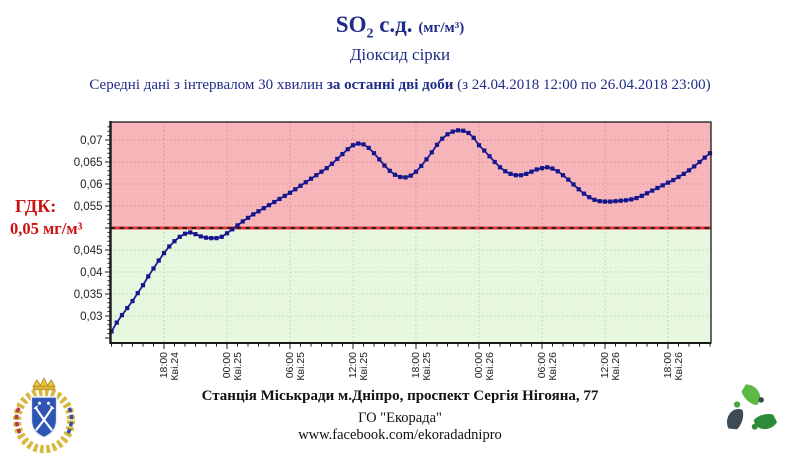 The width and height of the screenshot is (800, 460). What do you see at coordinates (582, 85) in the screenshot?
I see `desc-suffix: (з 24.04.2018 12:00 по 26.04.2018 23:00)` at bounding box center [582, 85].